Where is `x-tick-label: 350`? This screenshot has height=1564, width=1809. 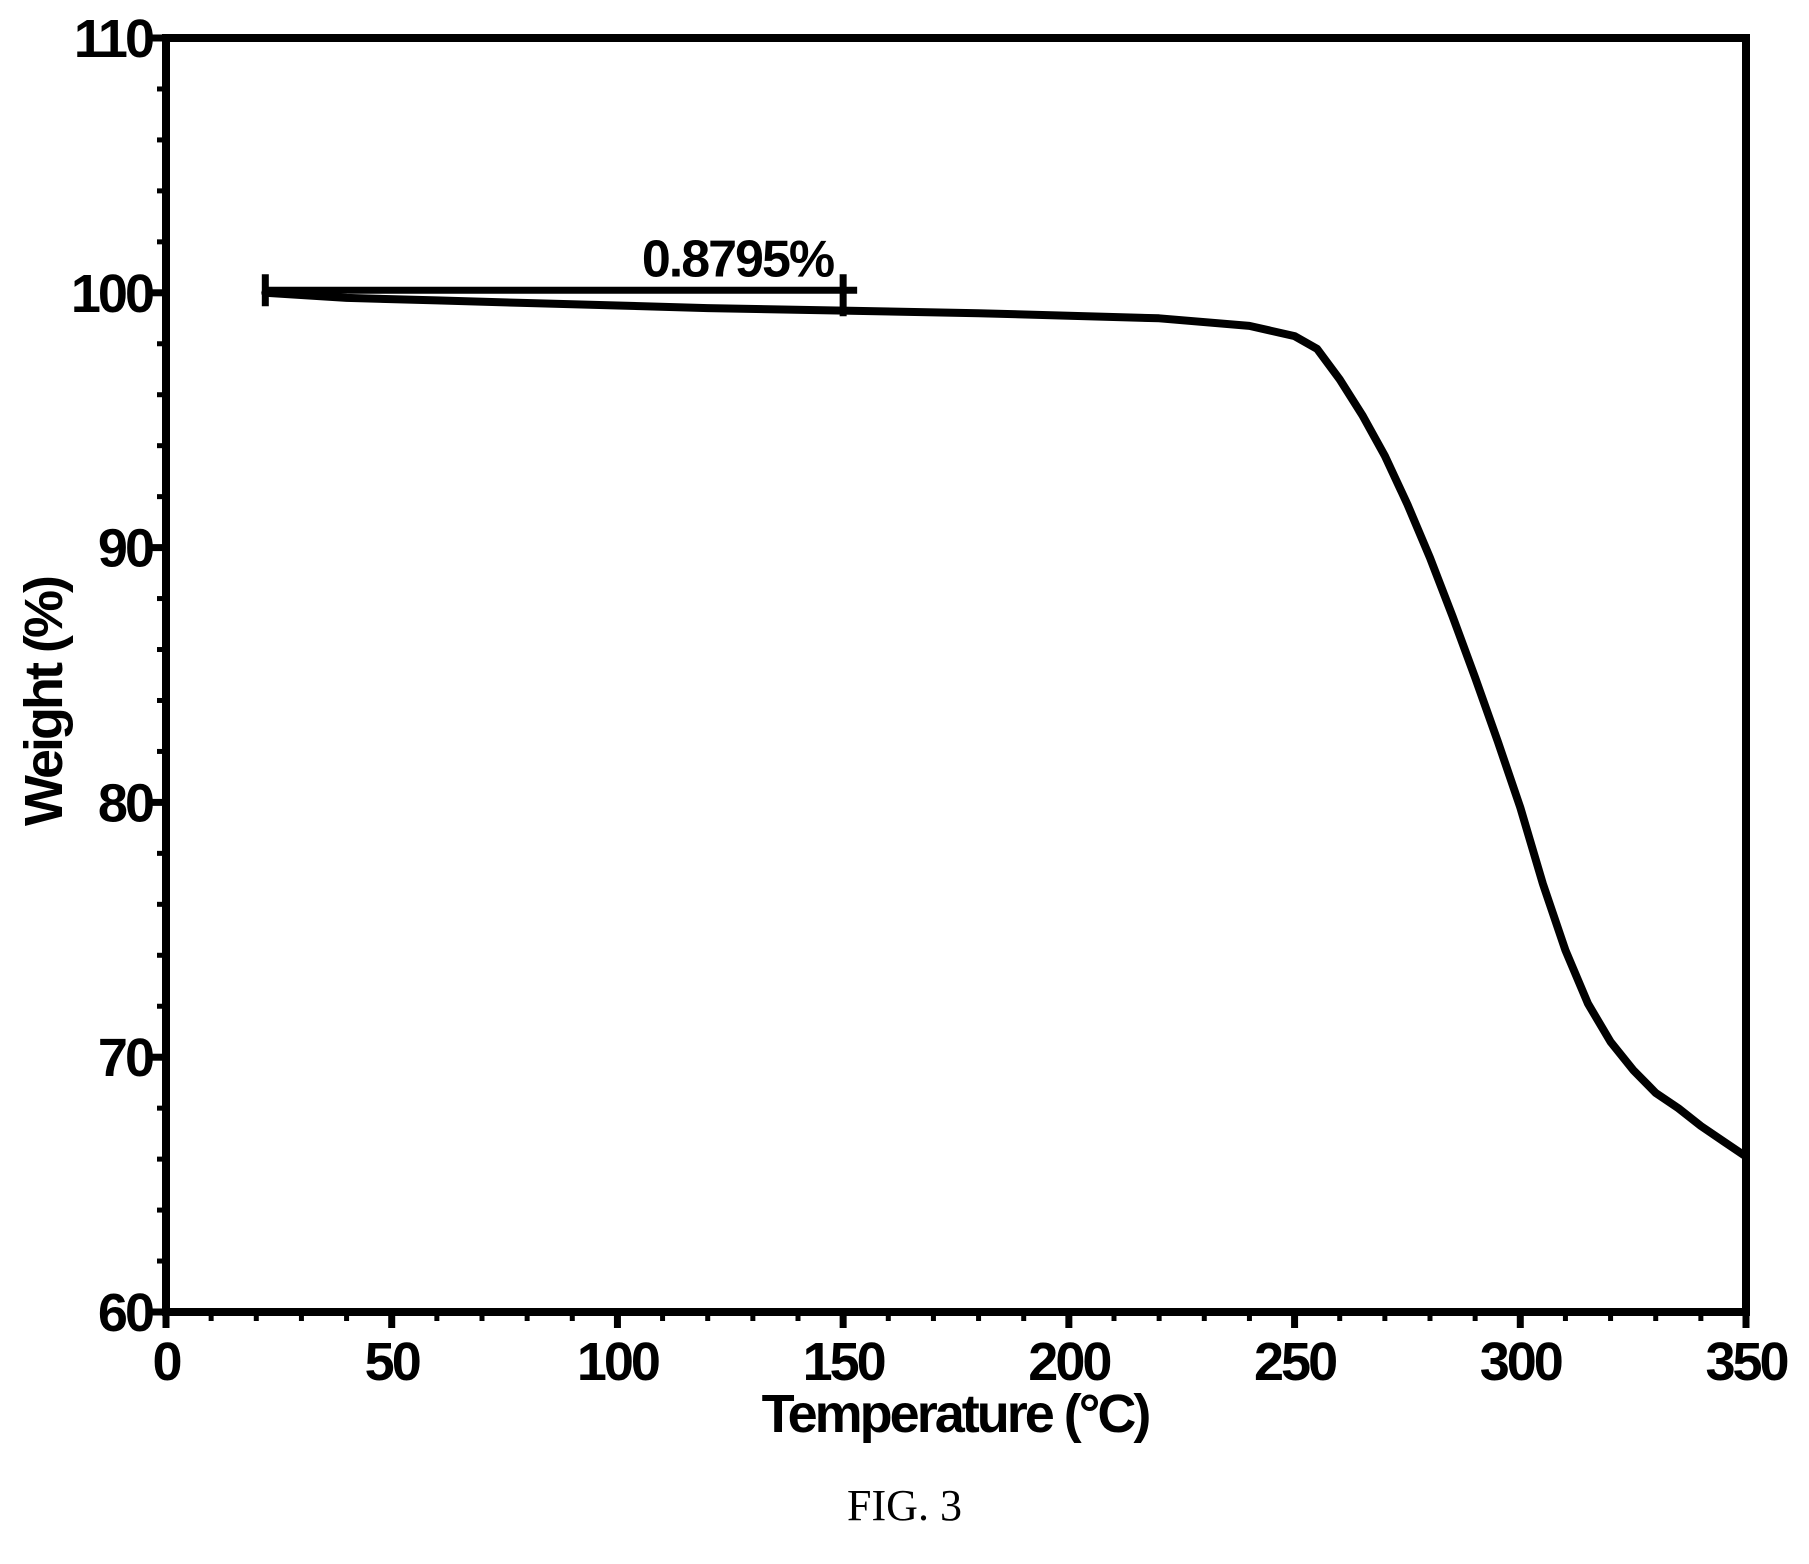 x-tick-label: 350 is located at coordinates (1746, 1362).